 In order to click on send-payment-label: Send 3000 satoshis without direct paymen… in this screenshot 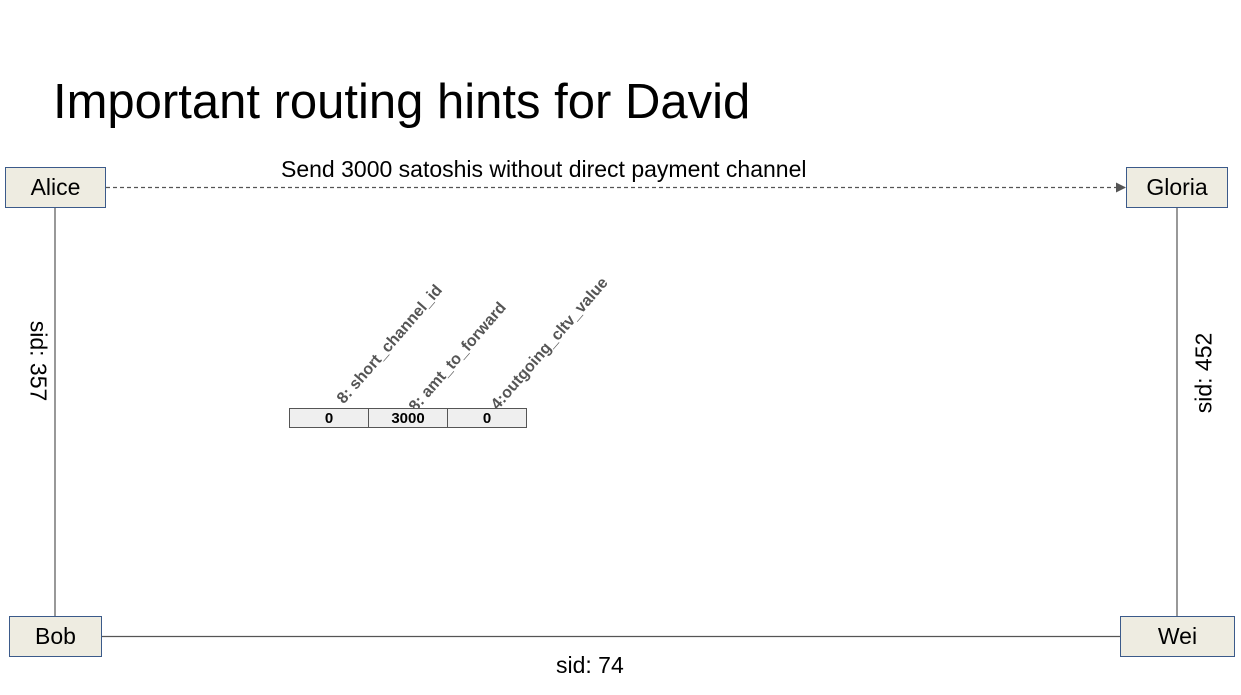, I will do `click(544, 169)`.